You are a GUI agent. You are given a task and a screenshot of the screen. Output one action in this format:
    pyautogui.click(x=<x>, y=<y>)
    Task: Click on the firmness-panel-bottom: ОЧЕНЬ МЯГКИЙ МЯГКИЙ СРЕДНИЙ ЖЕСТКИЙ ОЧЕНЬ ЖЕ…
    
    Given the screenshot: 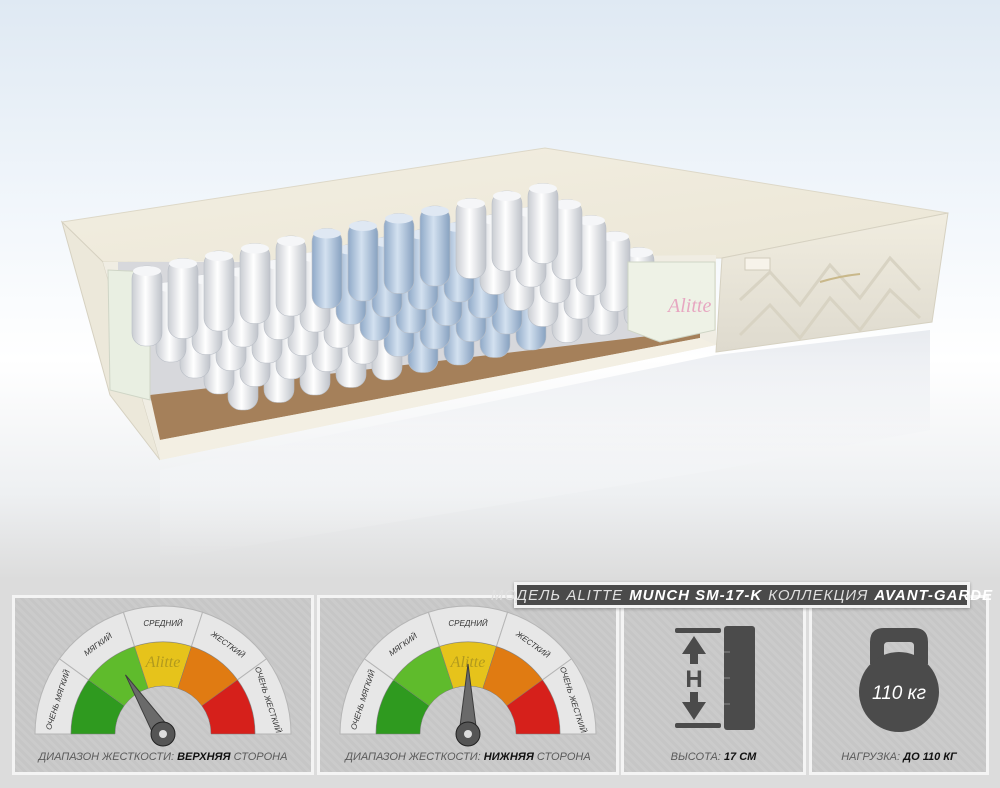 What is the action you would take?
    pyautogui.click(x=468, y=685)
    